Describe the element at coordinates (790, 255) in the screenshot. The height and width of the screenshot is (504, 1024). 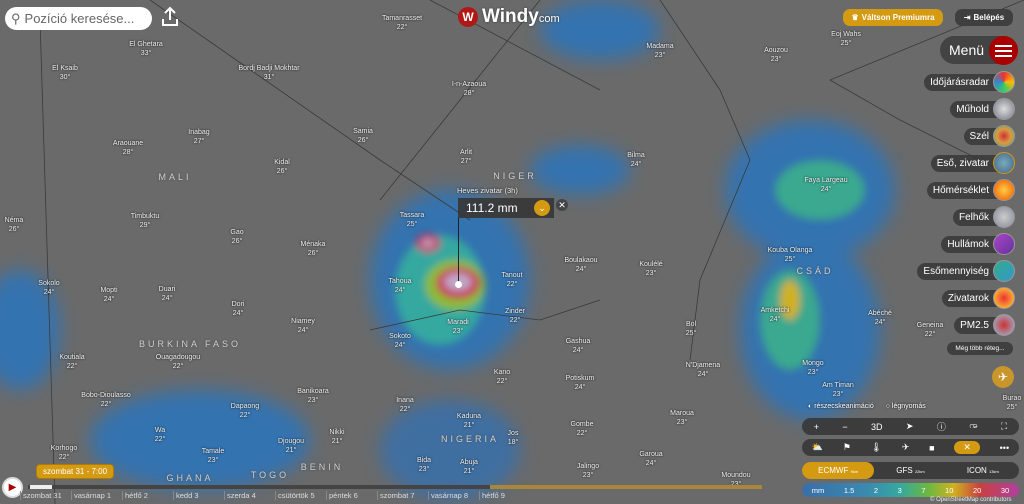
I see `city-label: Kouba Olanga 25°` at that location.